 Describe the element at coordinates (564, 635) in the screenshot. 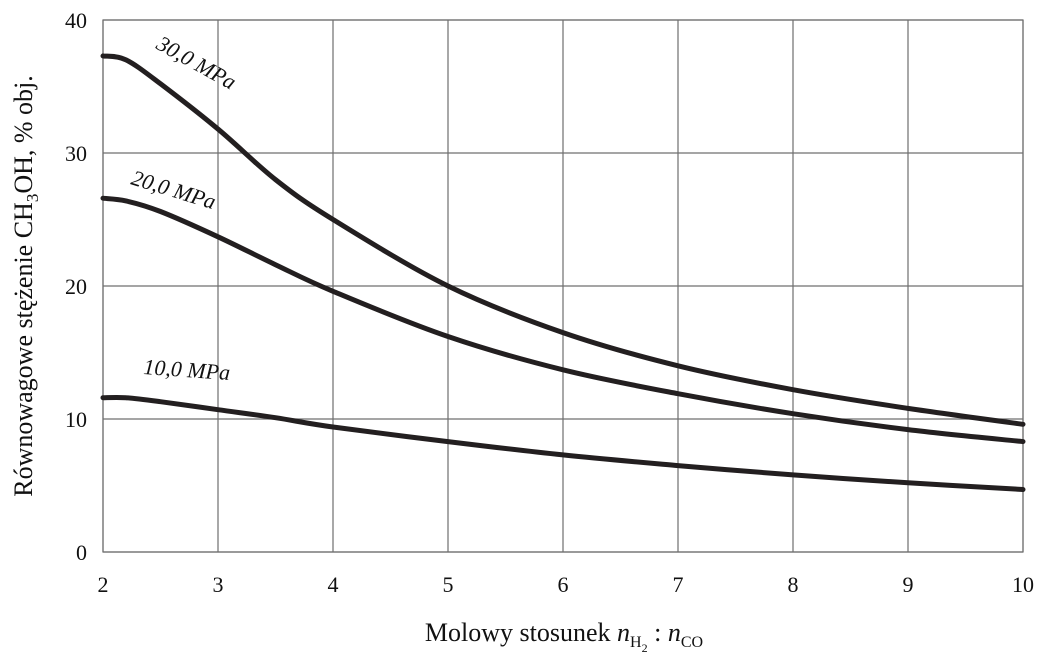

I see `x-axis-label: Molowy stosunek nH2 : nCO` at that location.